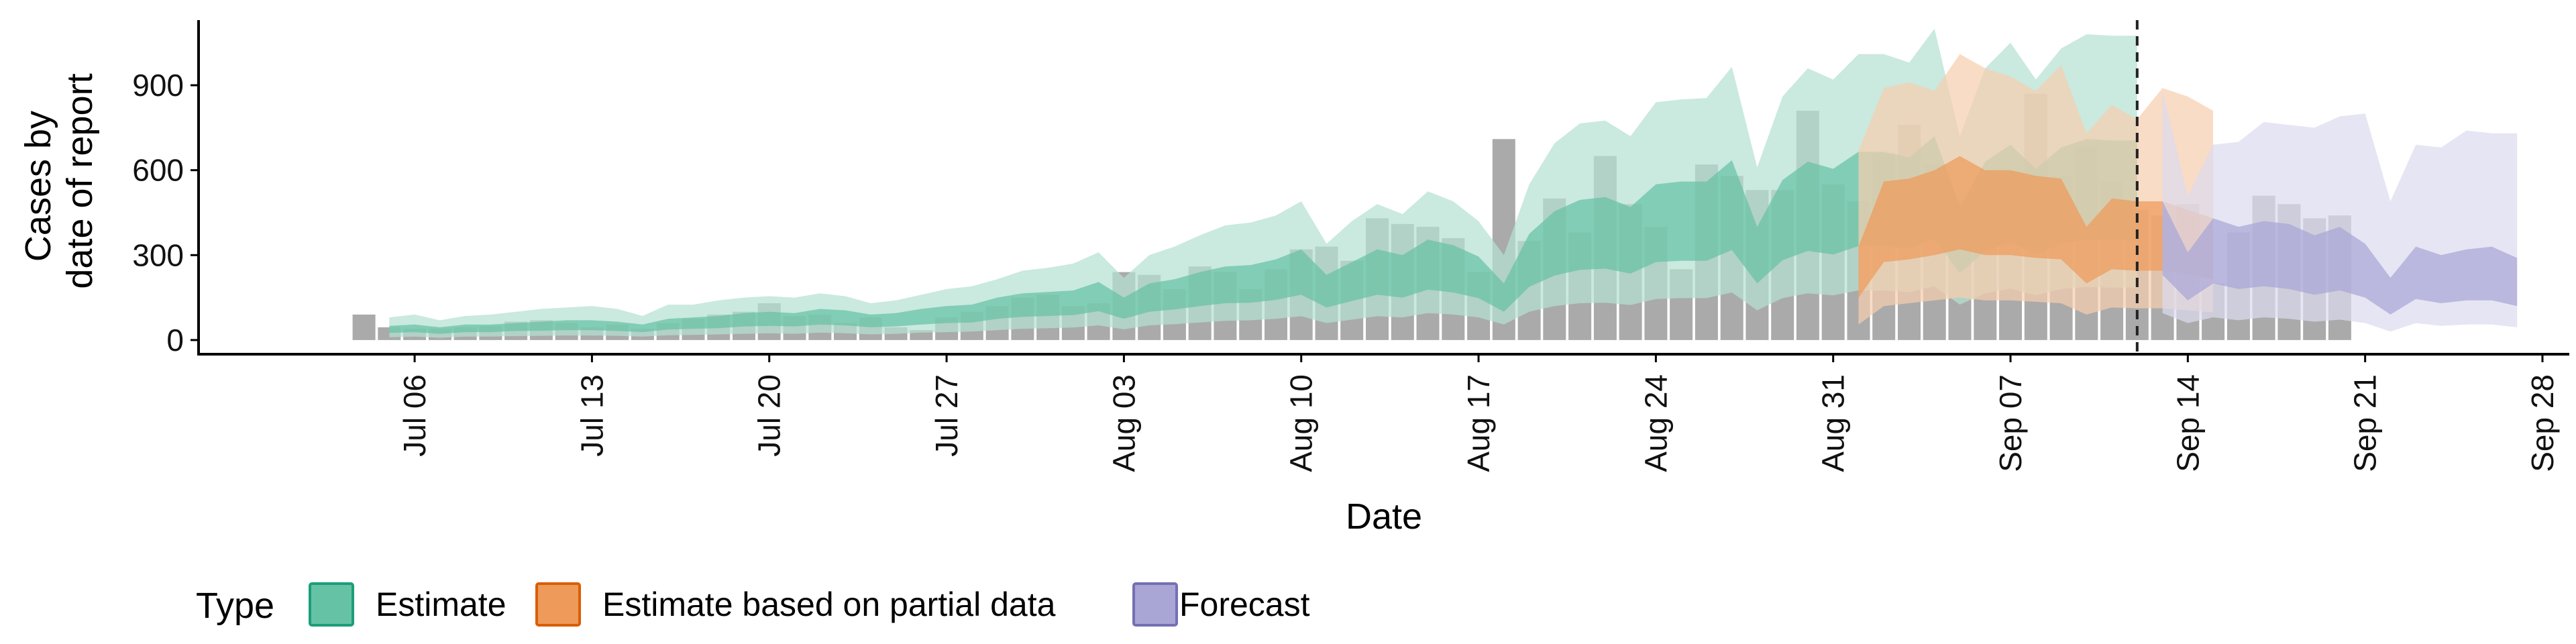 The height and width of the screenshot is (644, 2576). I want to click on legend-label-forecast: Forecast, so click(1244, 604).